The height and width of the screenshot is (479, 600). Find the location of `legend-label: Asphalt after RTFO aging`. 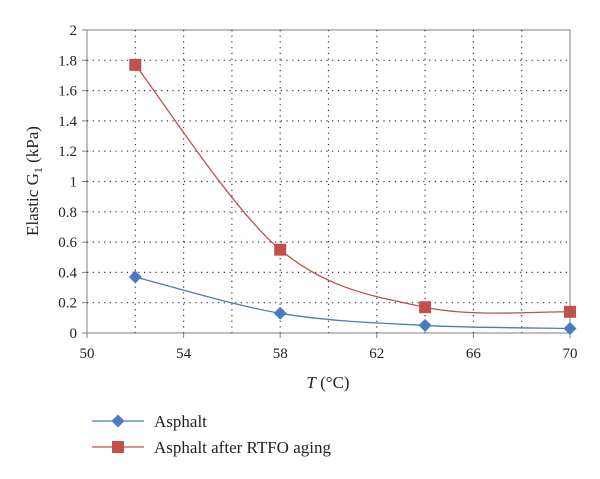

legend-label: Asphalt after RTFO aging is located at coordinates (242, 447).